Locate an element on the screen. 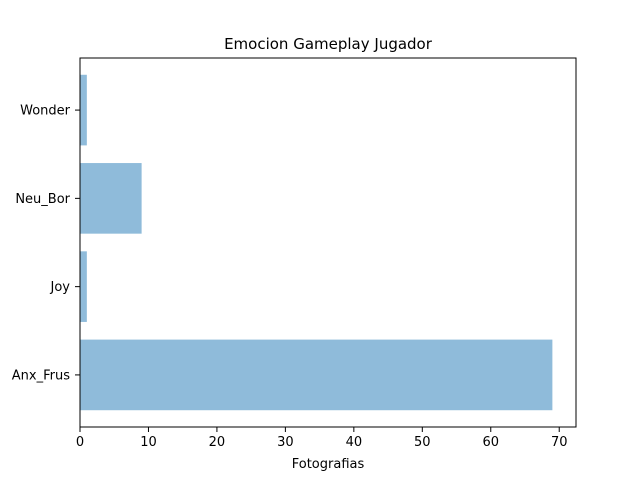 This screenshot has height=480, width=640. bar-neu-bor is located at coordinates (111, 198).